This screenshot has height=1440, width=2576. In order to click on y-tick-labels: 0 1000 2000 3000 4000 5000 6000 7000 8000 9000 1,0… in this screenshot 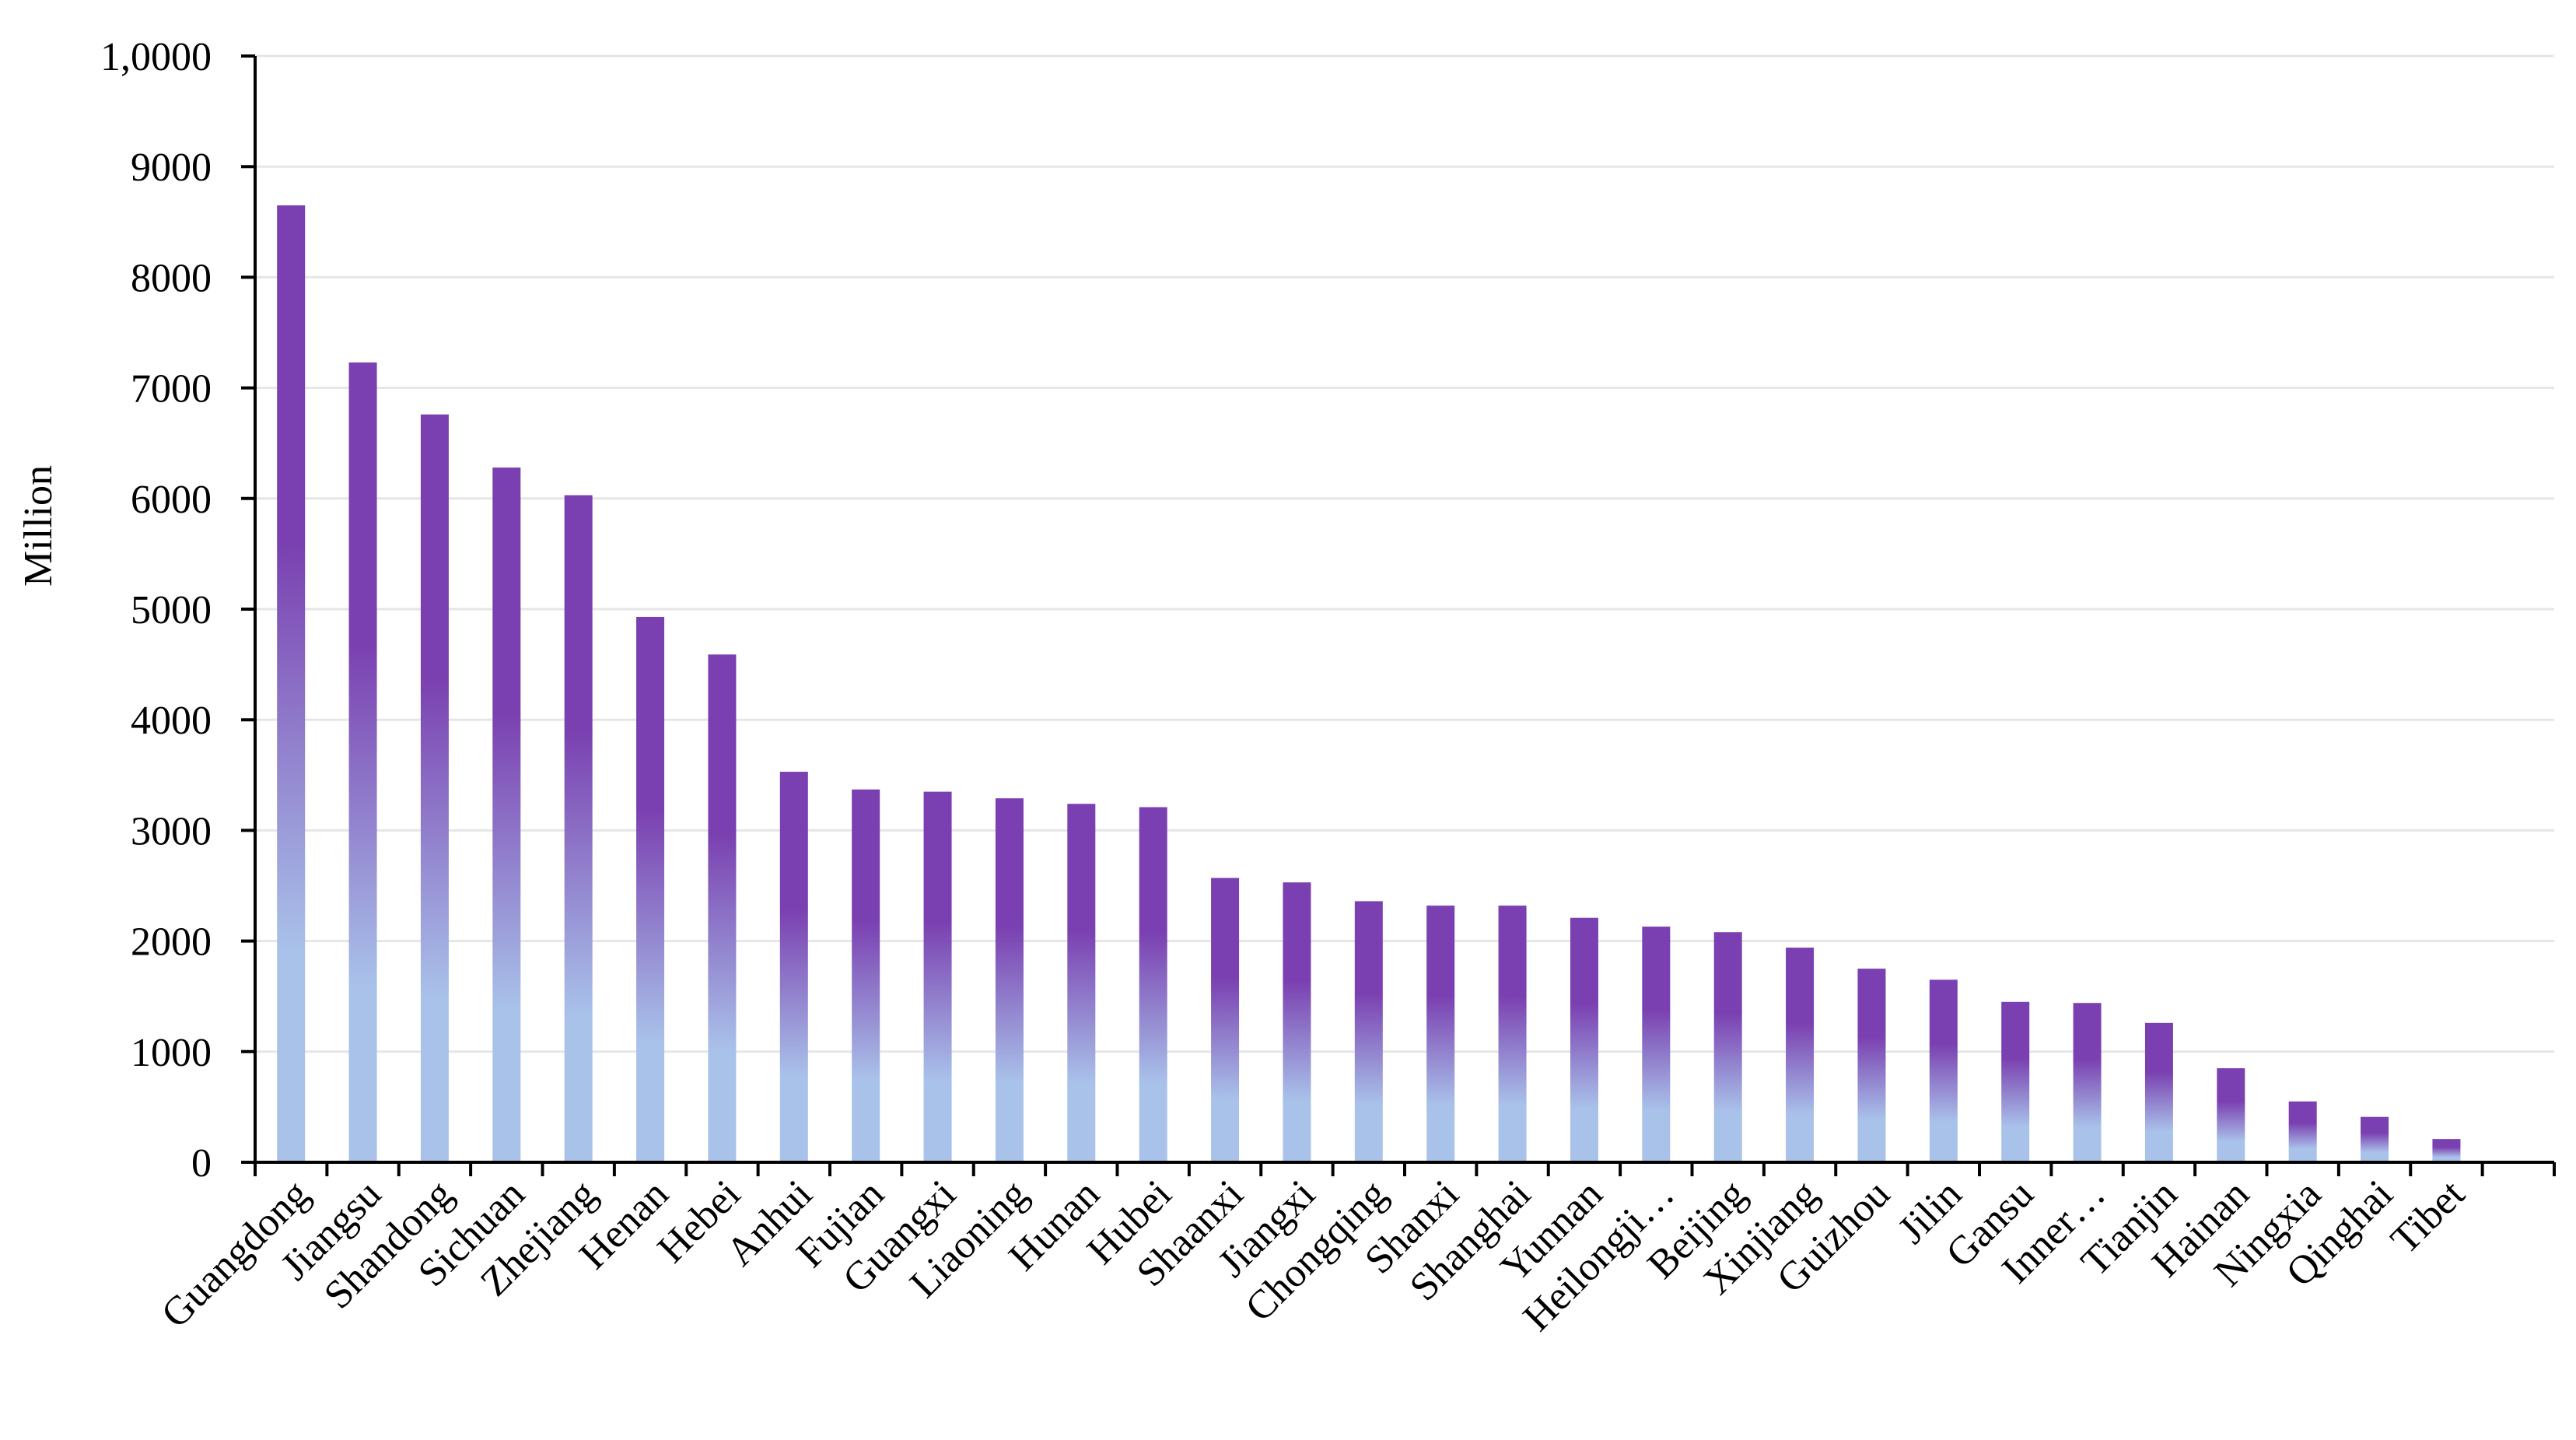, I will do `click(156, 611)`.